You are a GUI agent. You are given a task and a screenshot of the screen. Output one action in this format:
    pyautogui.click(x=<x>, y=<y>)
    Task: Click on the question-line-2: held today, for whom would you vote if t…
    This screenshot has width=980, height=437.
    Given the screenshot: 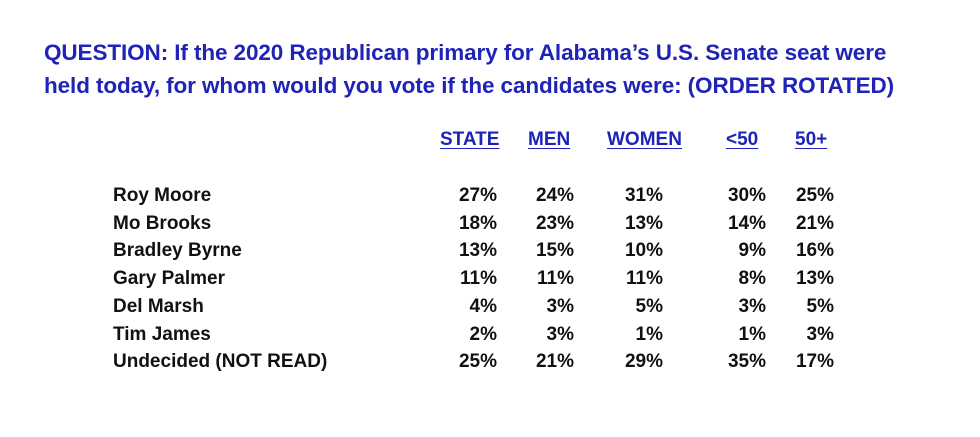 What is the action you would take?
    pyautogui.click(x=469, y=85)
    